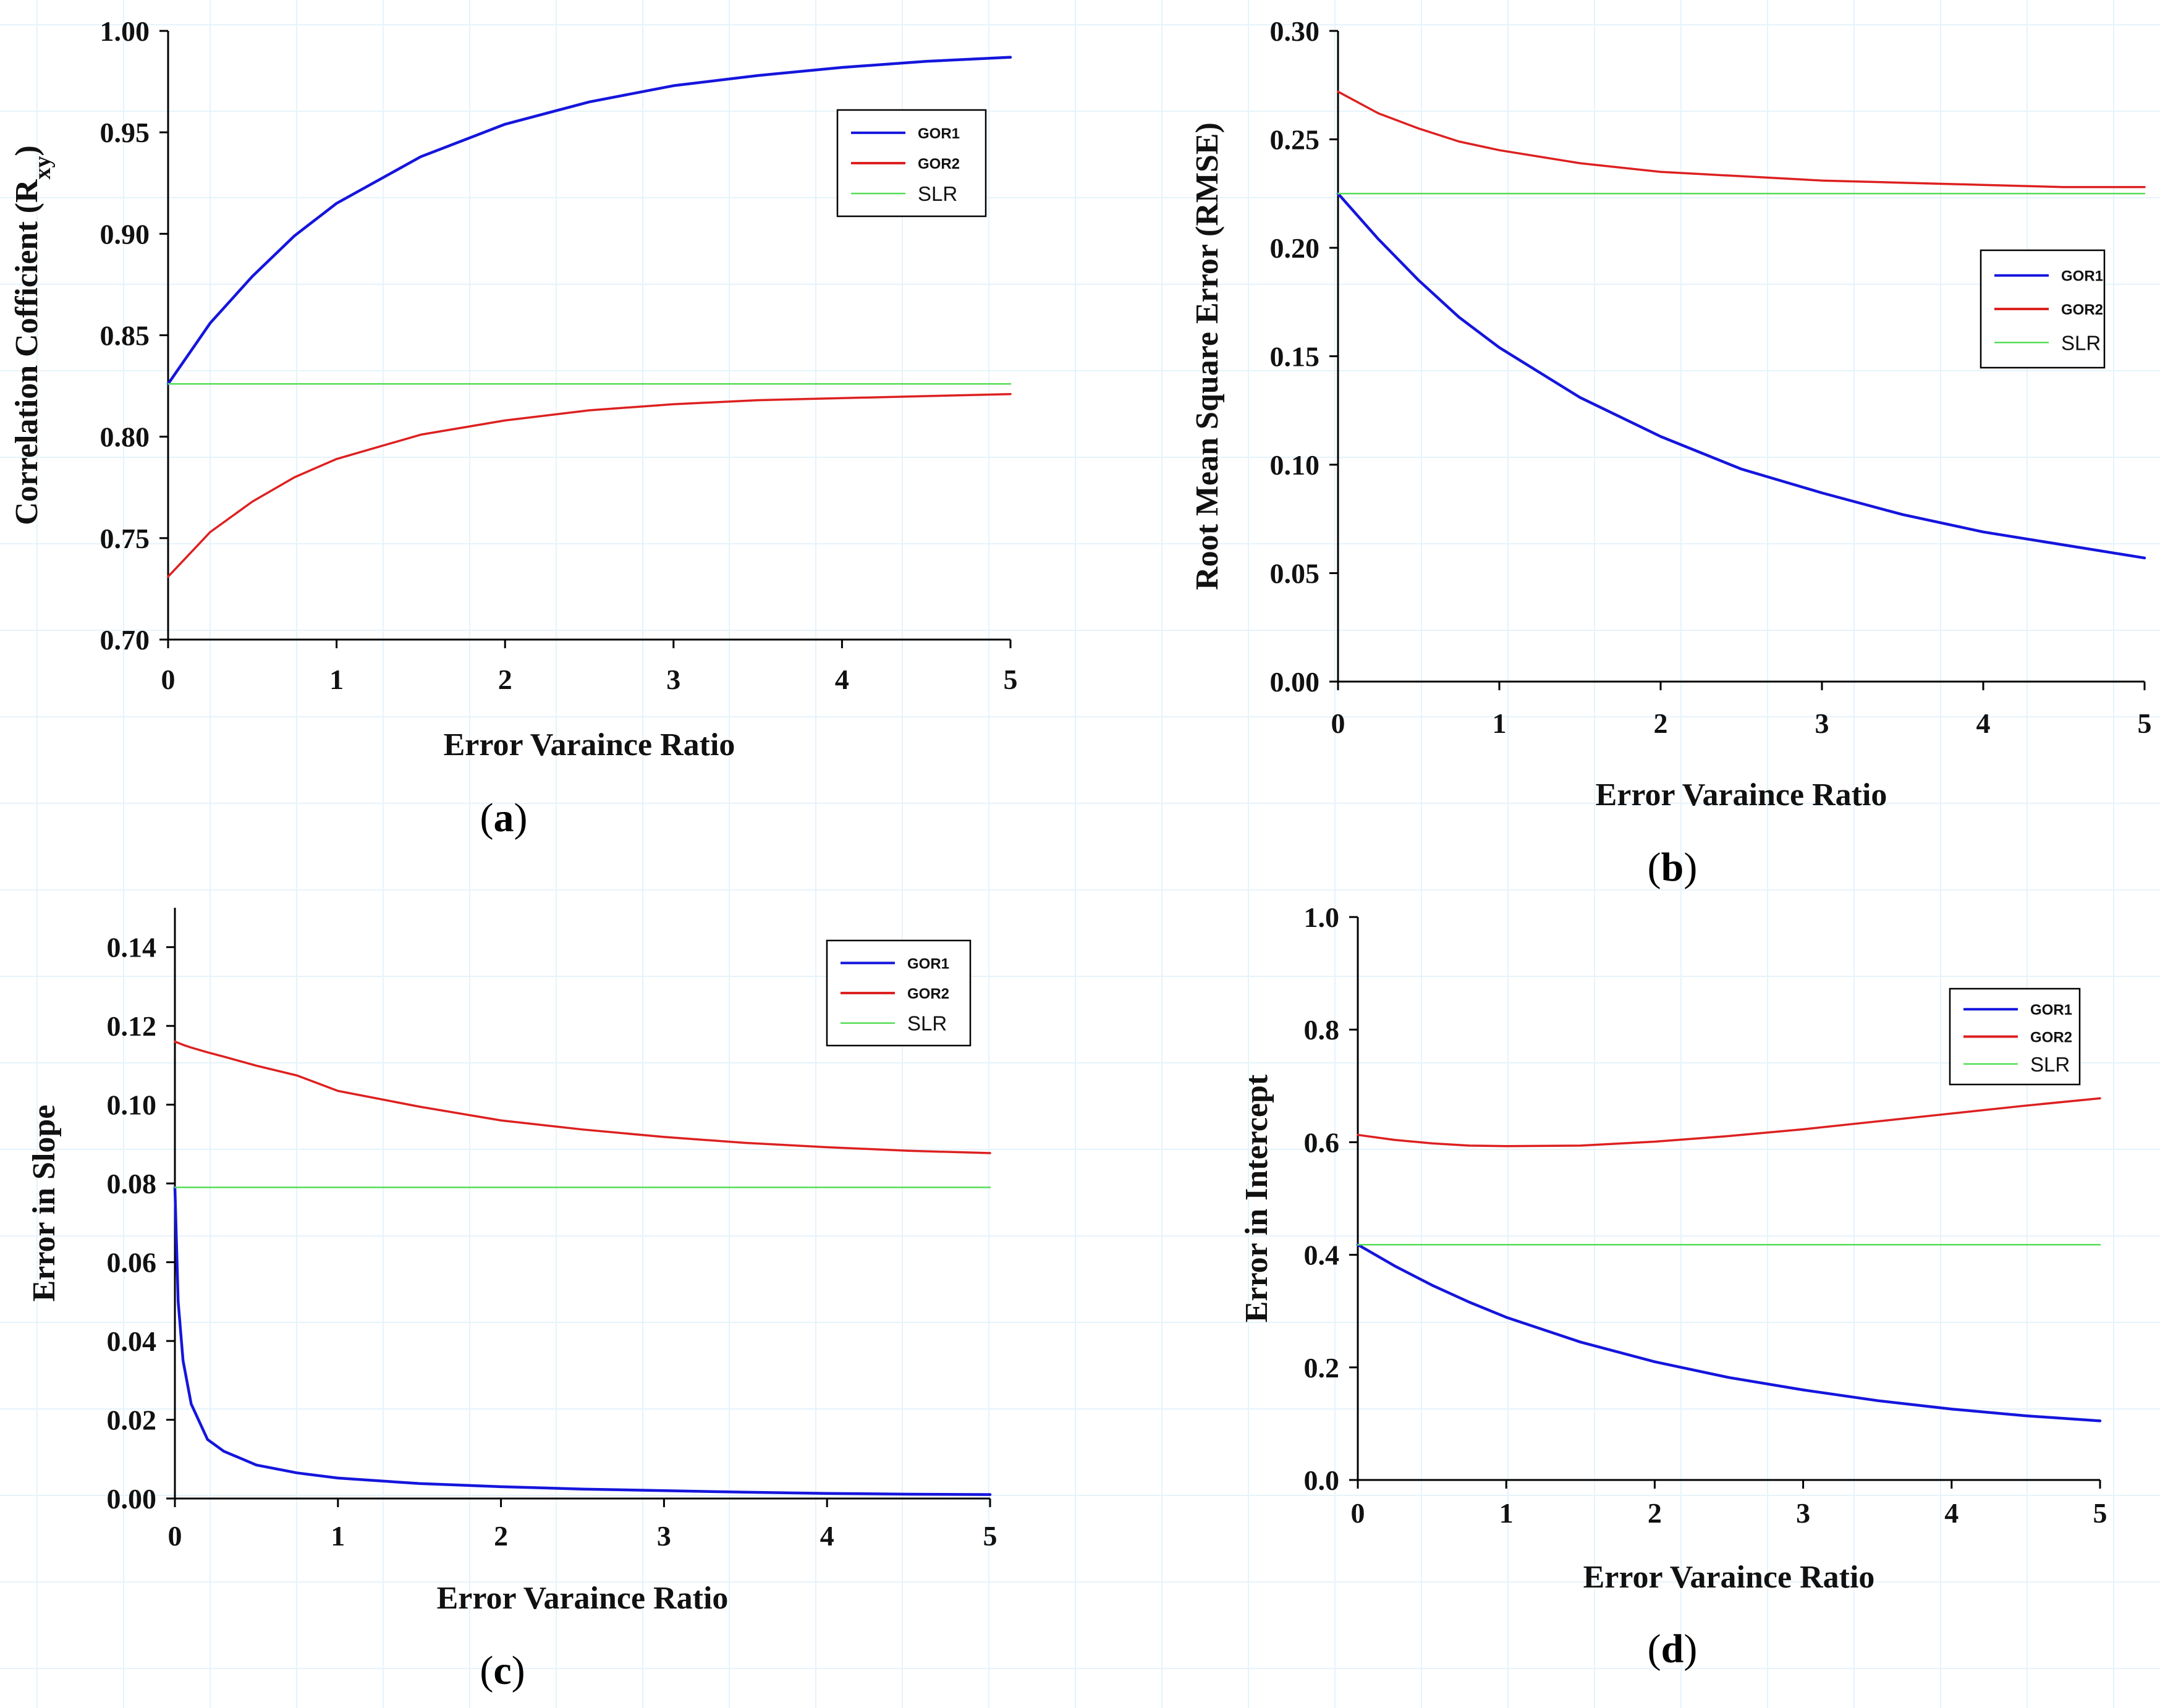  I want to click on y-tick-label: 0.15, so click(1295, 357).